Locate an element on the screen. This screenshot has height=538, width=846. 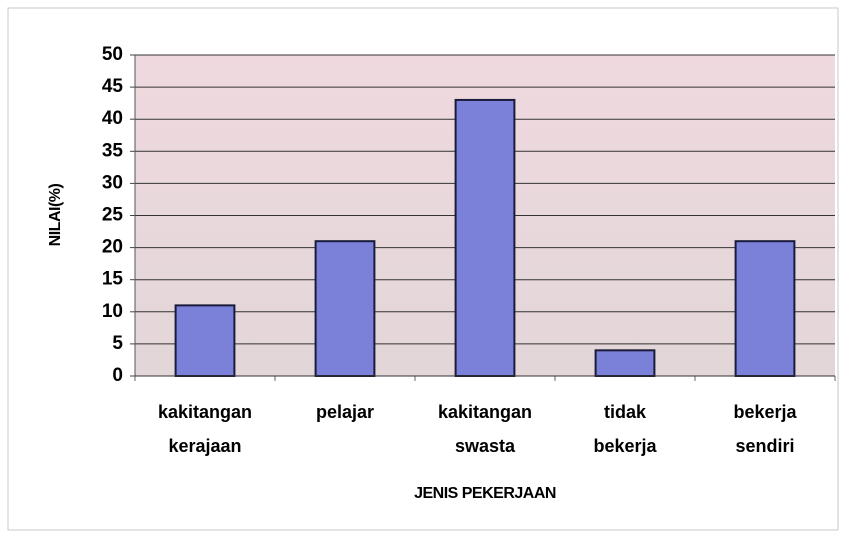
y-tick-label: 40 is located at coordinates (112, 118).